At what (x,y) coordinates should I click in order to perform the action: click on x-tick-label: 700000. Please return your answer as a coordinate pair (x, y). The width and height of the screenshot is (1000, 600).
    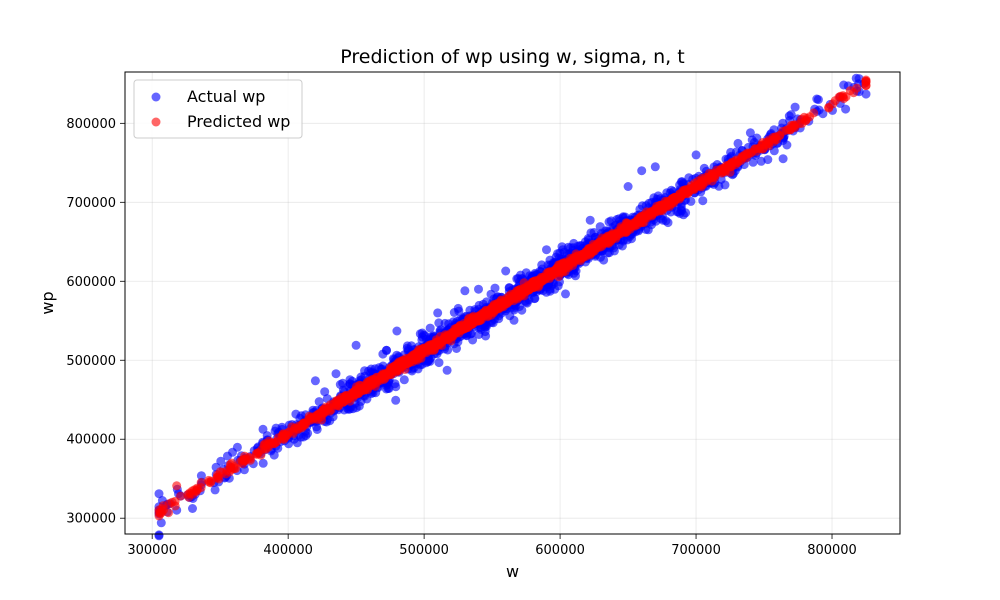
    Looking at the image, I should click on (696, 550).